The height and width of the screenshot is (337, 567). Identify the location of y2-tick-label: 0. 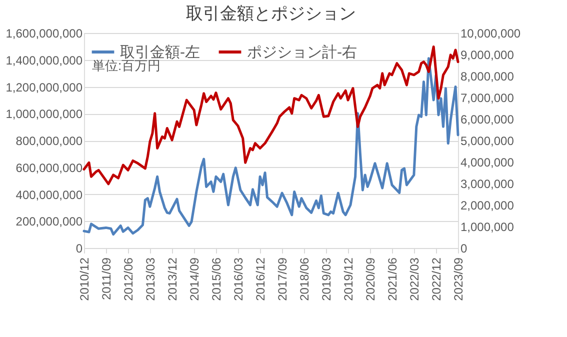
(464, 249).